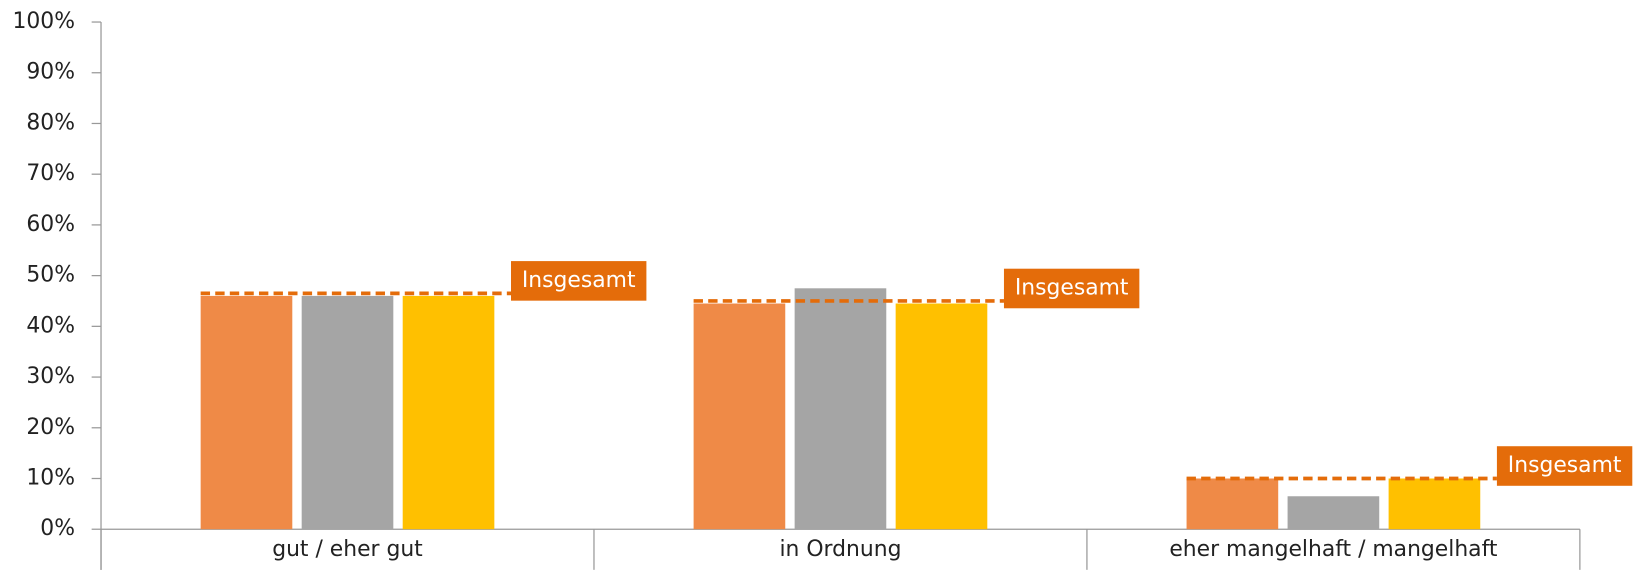  I want to click on y-tick-label: 40%, so click(50, 325).